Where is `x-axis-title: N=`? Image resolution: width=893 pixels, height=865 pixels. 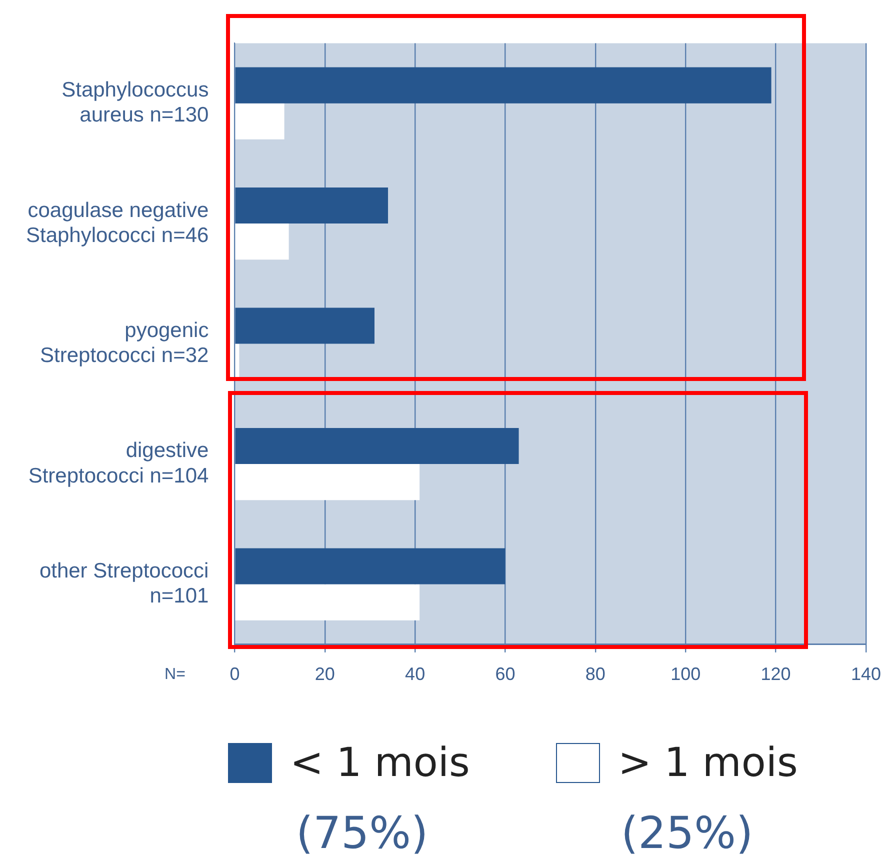 x-axis-title: N= is located at coordinates (175, 674).